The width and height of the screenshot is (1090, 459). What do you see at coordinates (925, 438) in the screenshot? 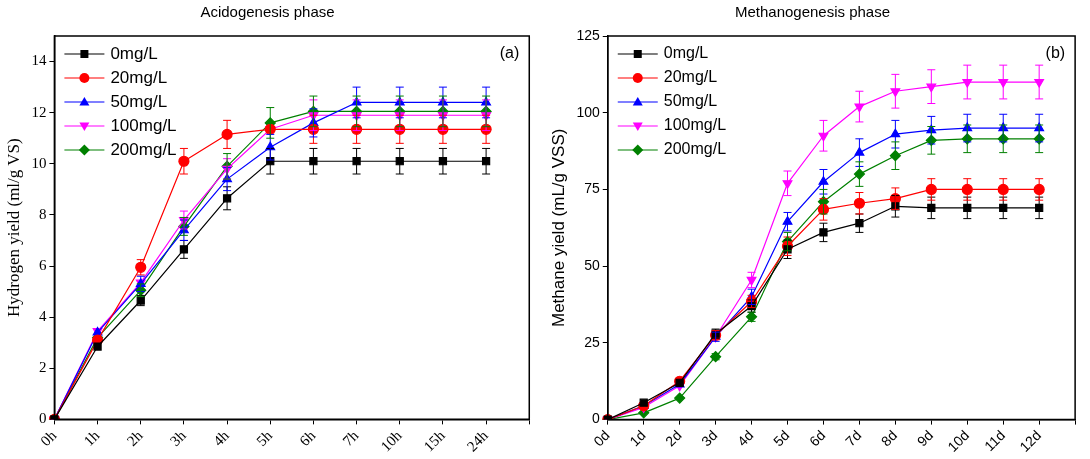
I see `x-tick-label: 9d` at bounding box center [925, 438].